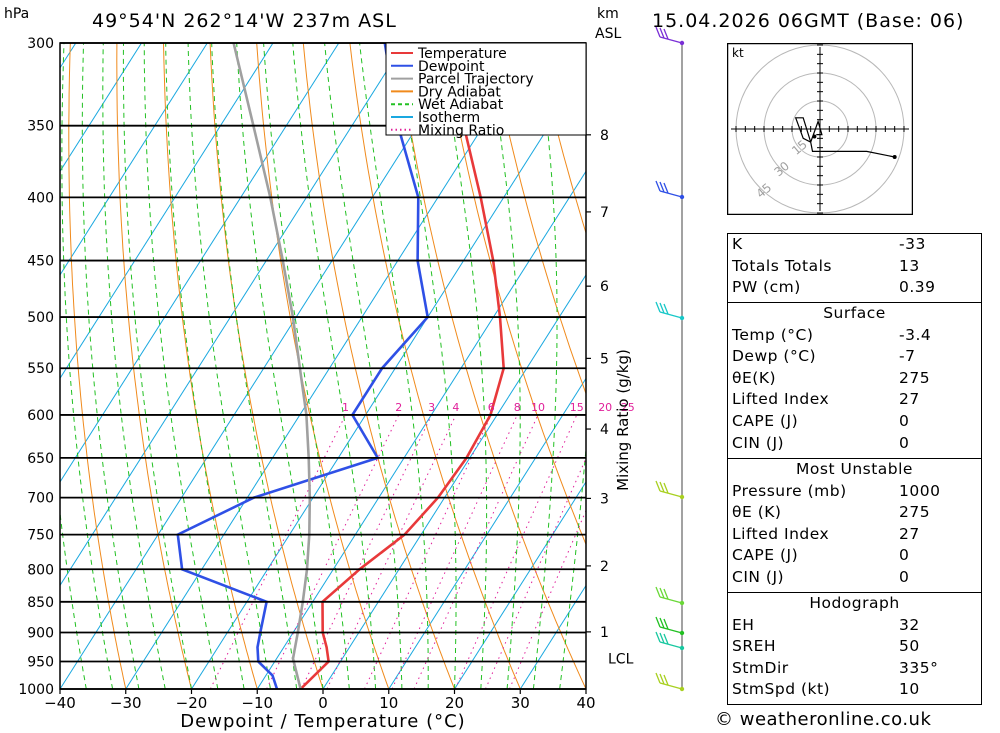  Describe the element at coordinates (40, 318) in the screenshot. I see `pressure-tick-label: 500` at that location.